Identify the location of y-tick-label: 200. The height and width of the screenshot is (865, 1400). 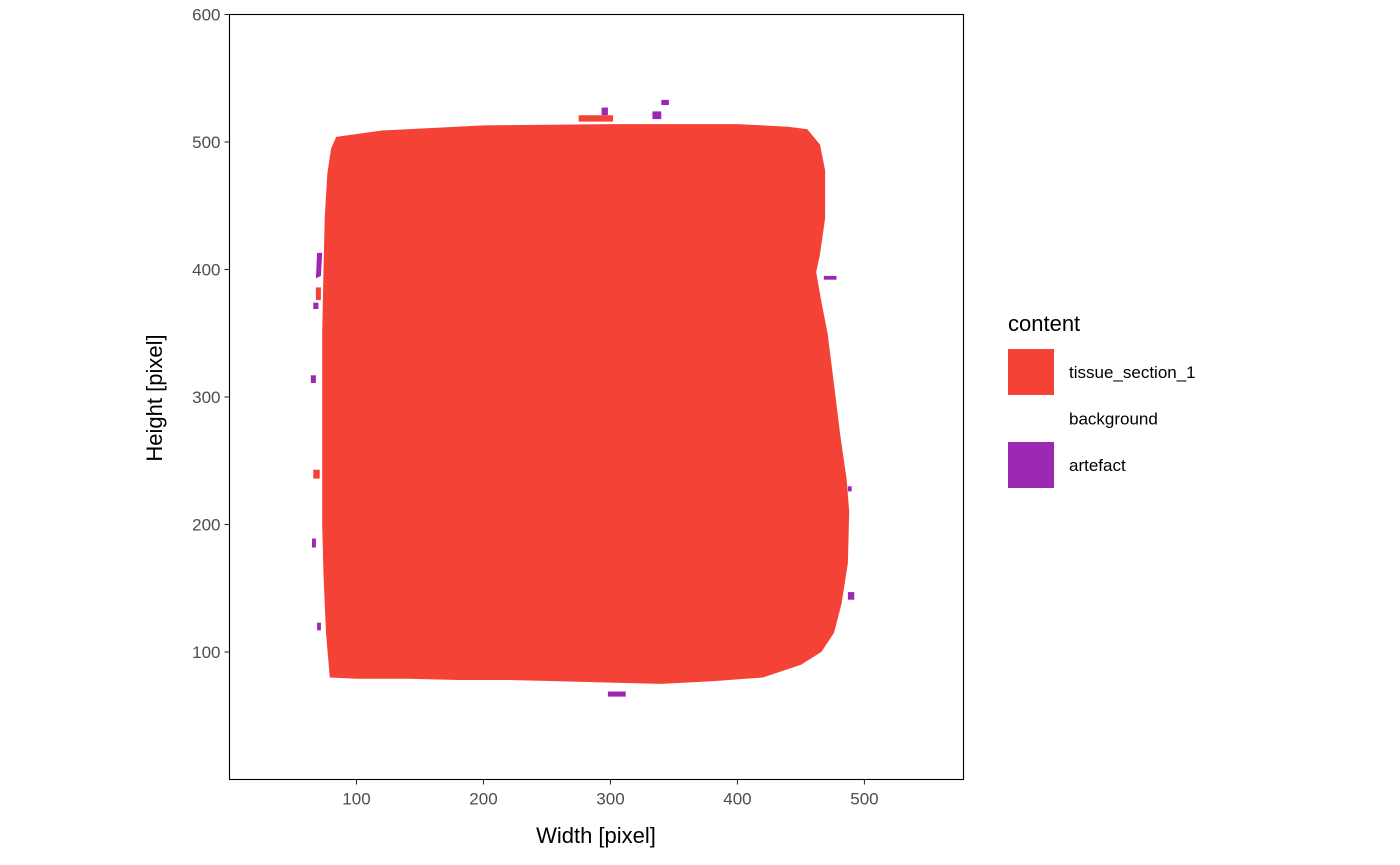
(206, 525).